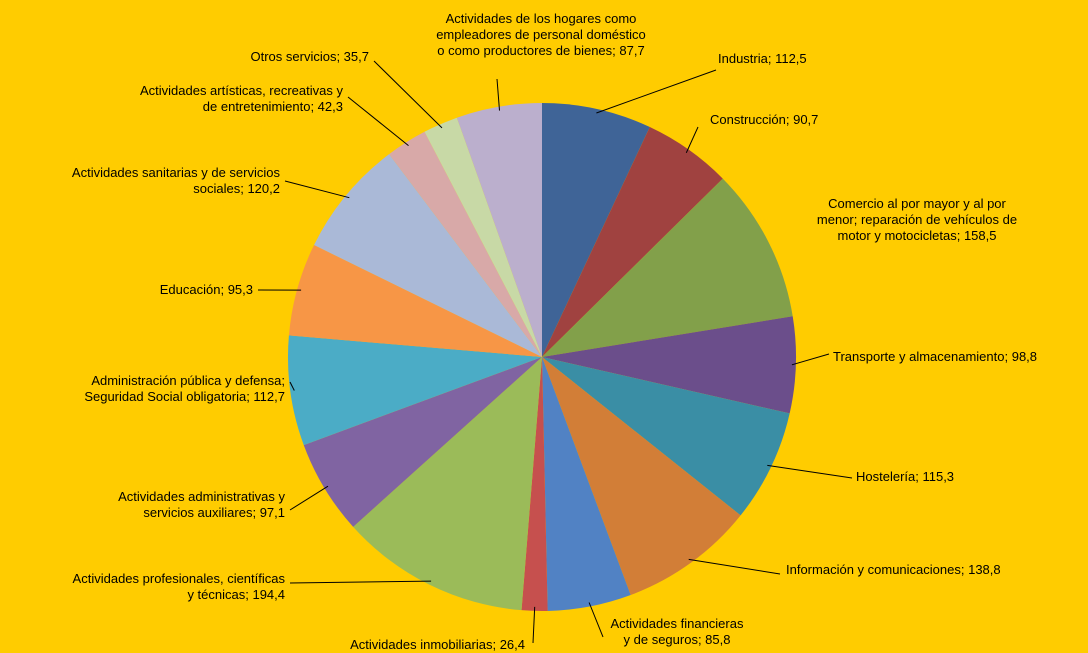 The width and height of the screenshot is (1088, 653). I want to click on data-label-transporte-y-almacenamiento: Transporte y almacenamiento; 98,8, so click(935, 356).